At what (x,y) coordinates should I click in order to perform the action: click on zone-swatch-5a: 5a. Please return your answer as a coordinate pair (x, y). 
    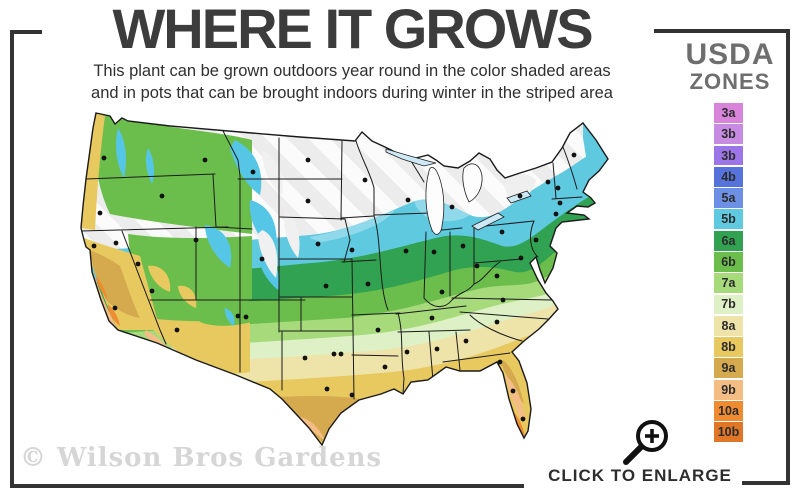
    Looking at the image, I should click on (728, 198).